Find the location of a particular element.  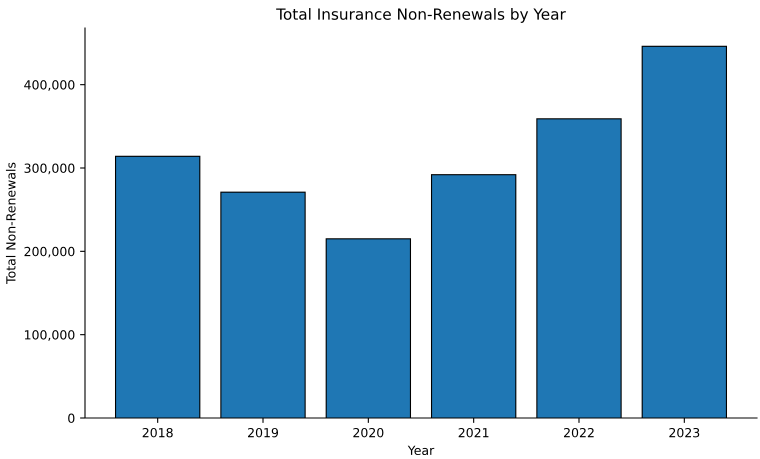

x-tick-label: 2022 is located at coordinates (579, 433).